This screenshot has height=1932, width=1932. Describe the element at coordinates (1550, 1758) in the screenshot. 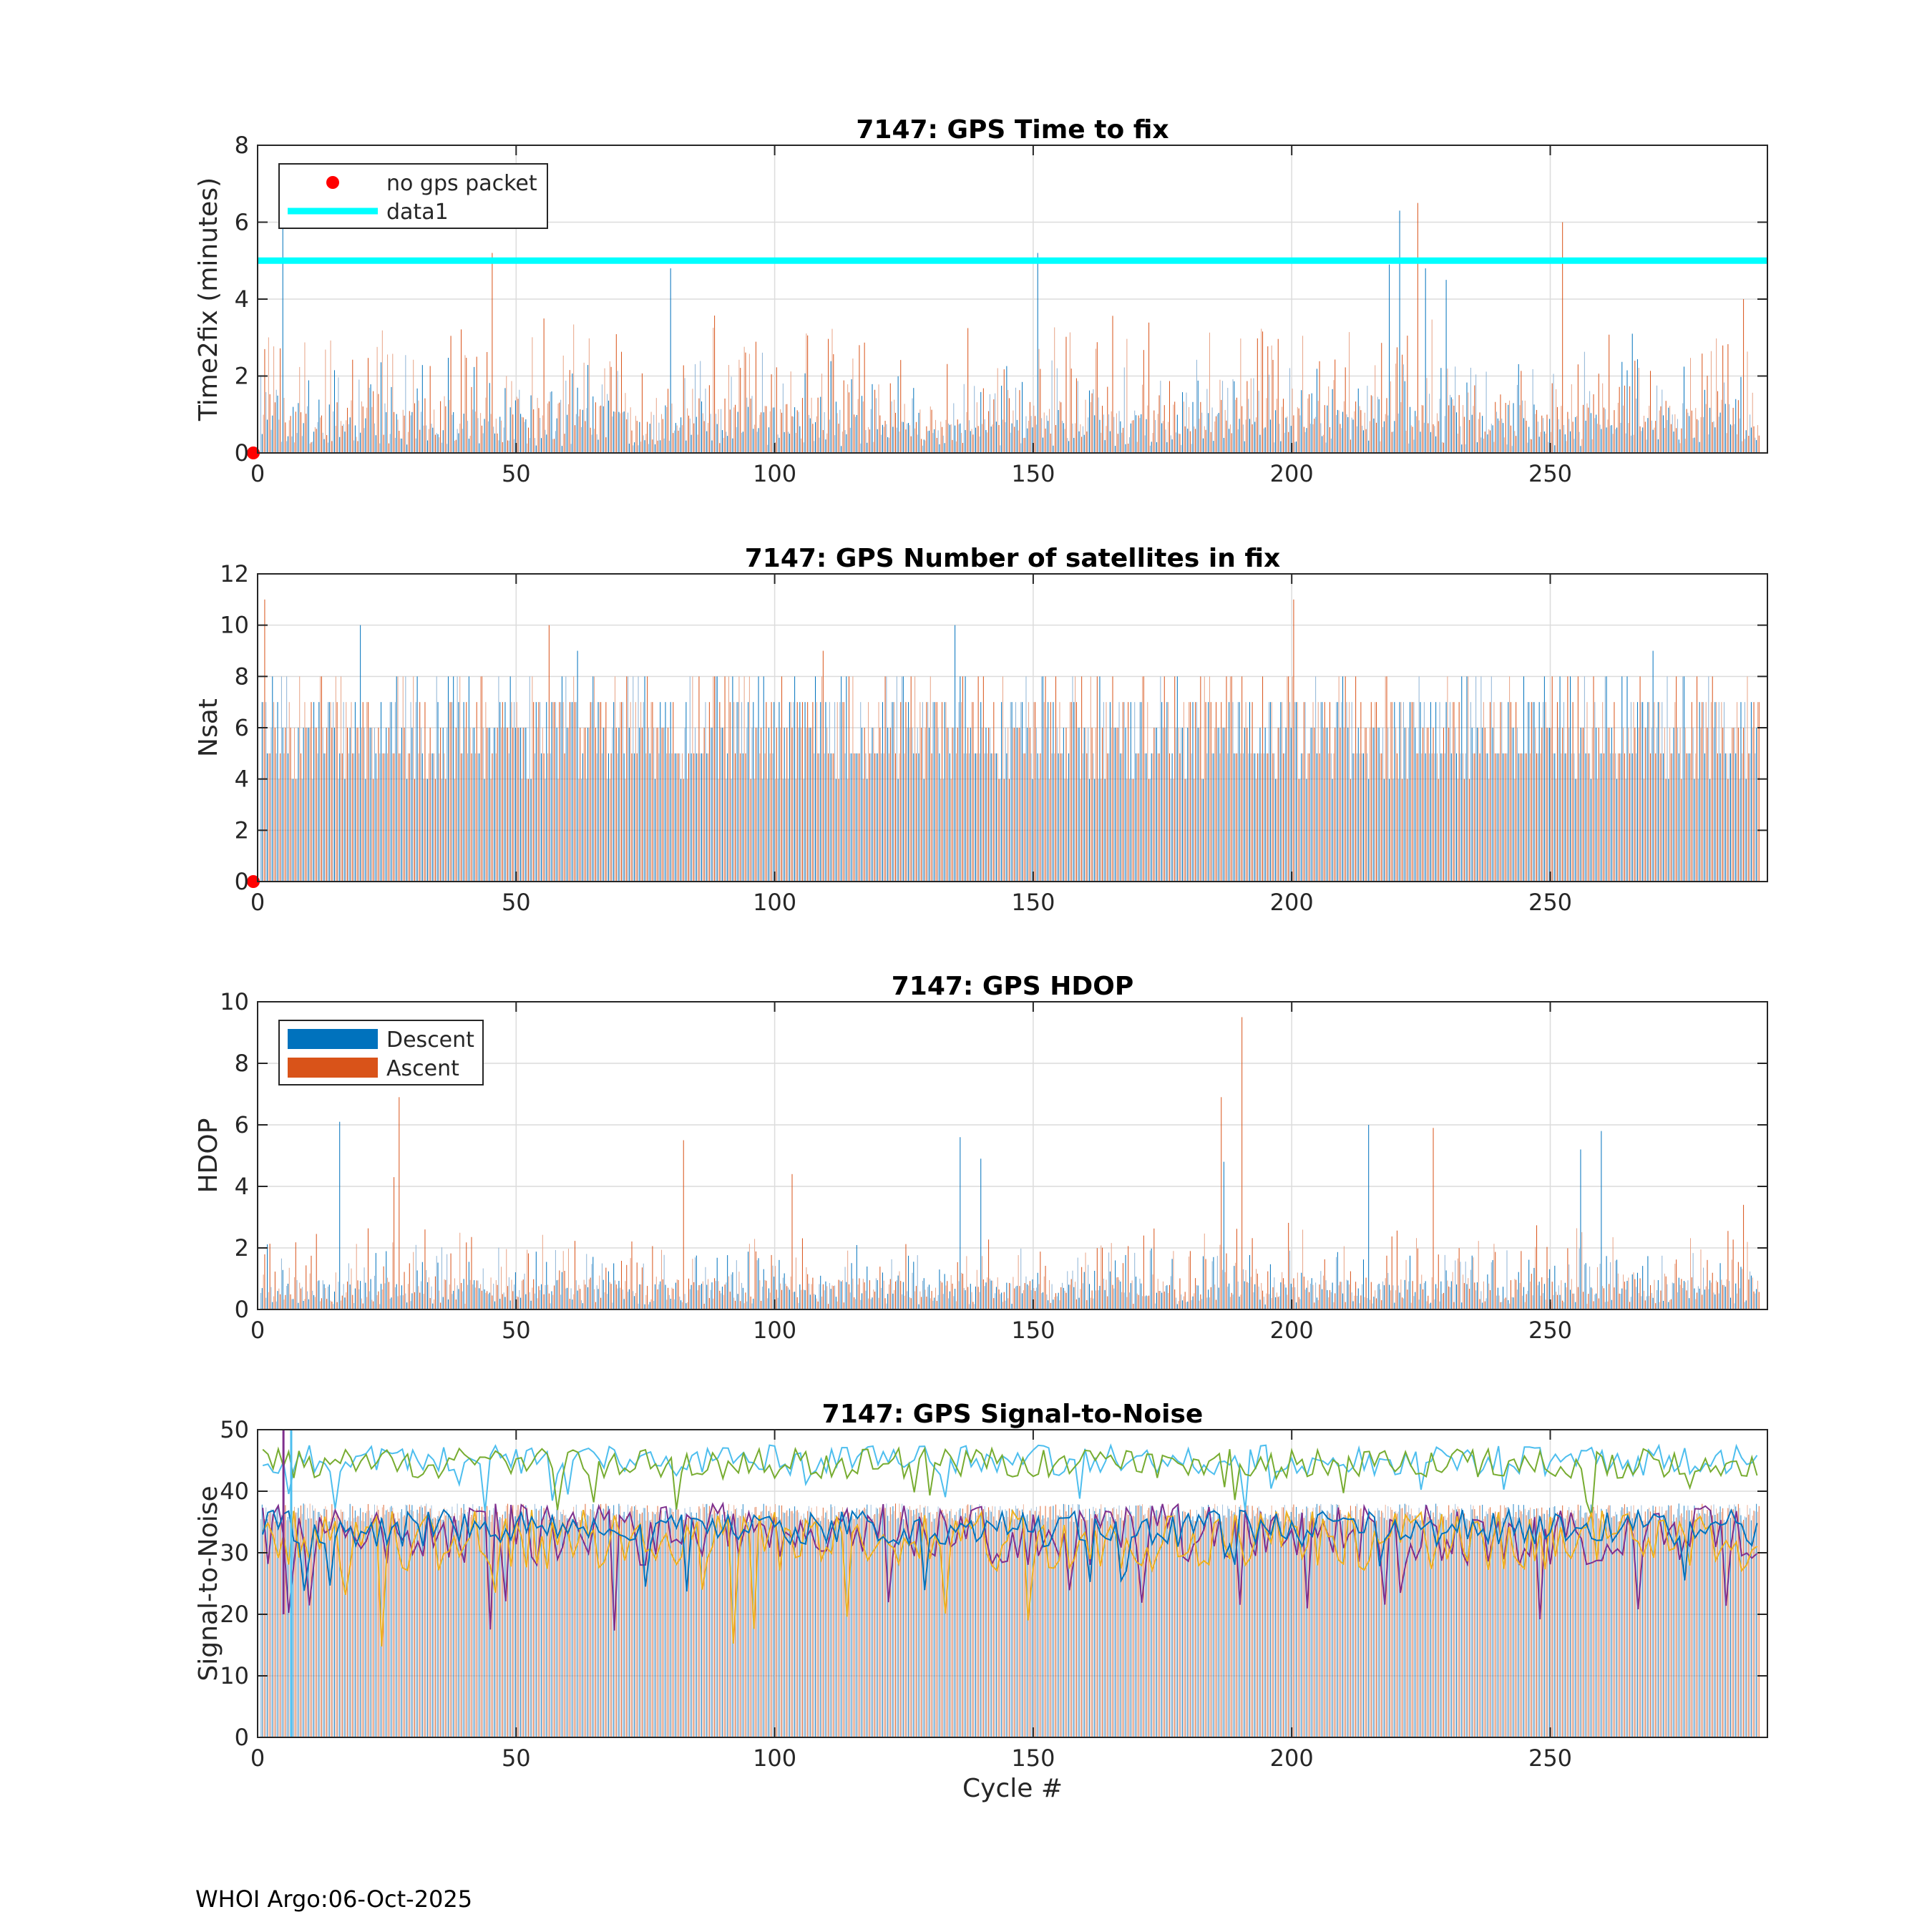

I see `x-tick-label: 250` at that location.